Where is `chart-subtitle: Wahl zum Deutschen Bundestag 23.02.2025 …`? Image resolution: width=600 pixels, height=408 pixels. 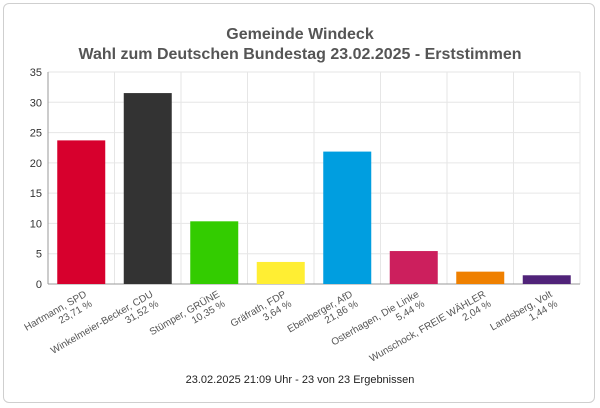 chart-subtitle: Wahl zum Deutschen Bundestag 23.02.2025 … is located at coordinates (300, 54).